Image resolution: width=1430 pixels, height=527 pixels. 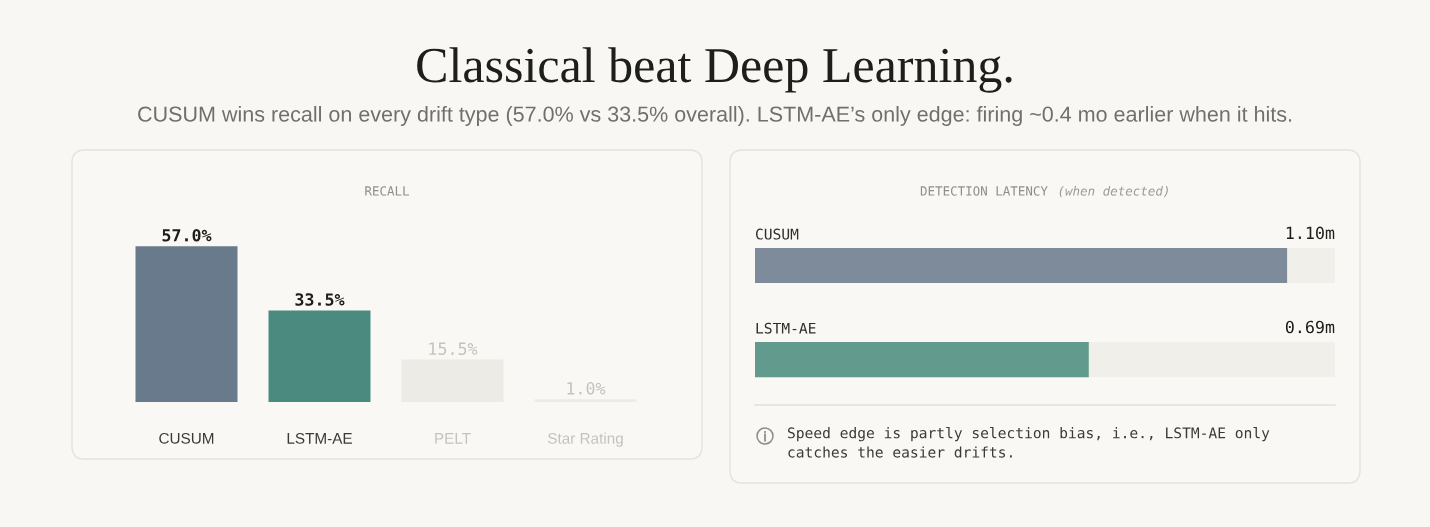 I want to click on text: Classical beat Deep Learning., so click(x=714, y=70).